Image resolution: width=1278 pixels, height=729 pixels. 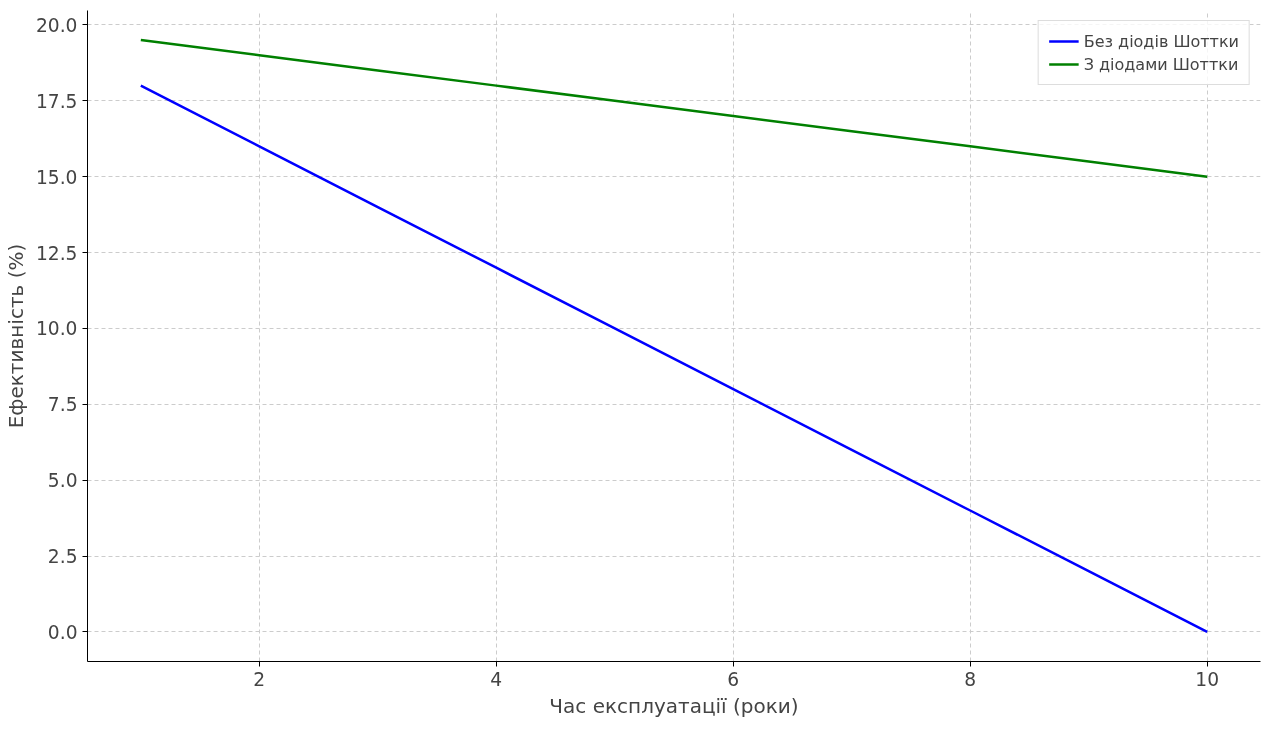 I want to click on x-tick-label: 6, so click(x=733, y=679).